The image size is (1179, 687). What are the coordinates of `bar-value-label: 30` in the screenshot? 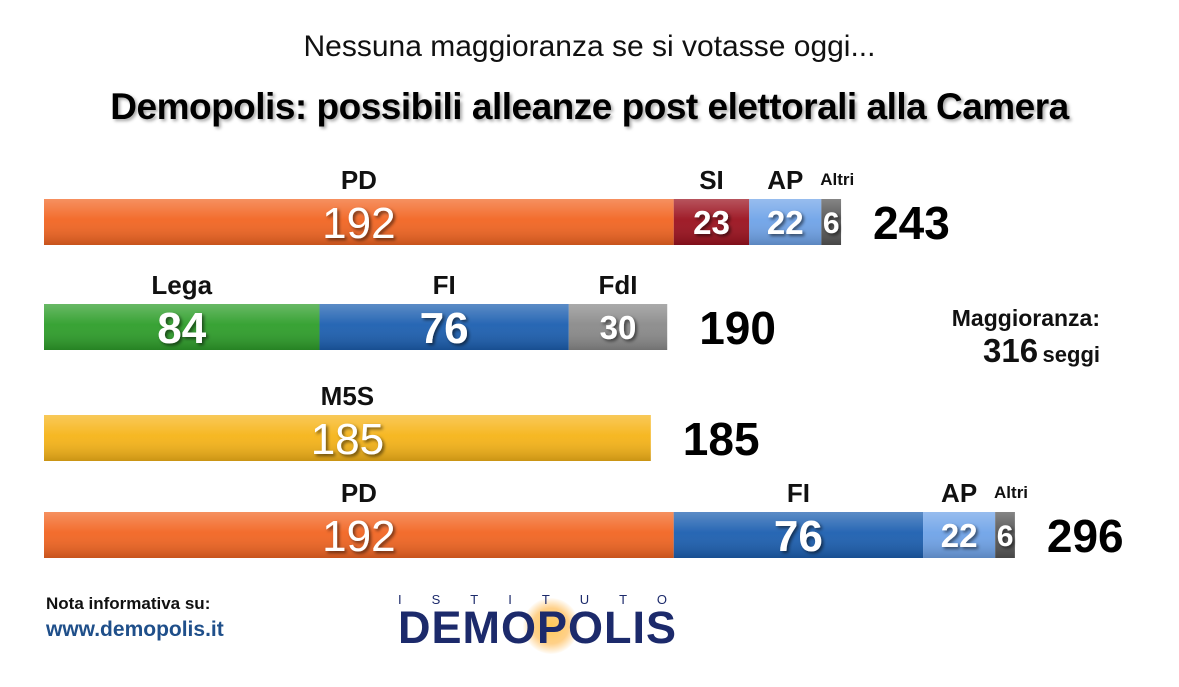 It's located at (618, 327).